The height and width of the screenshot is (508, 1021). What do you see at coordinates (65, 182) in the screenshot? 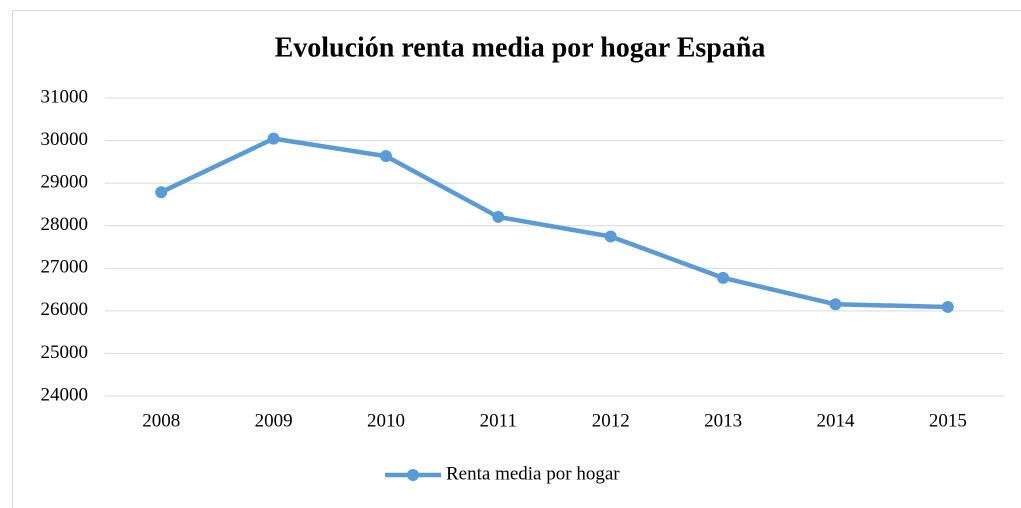
I see `y-tick-label: 29000` at bounding box center [65, 182].